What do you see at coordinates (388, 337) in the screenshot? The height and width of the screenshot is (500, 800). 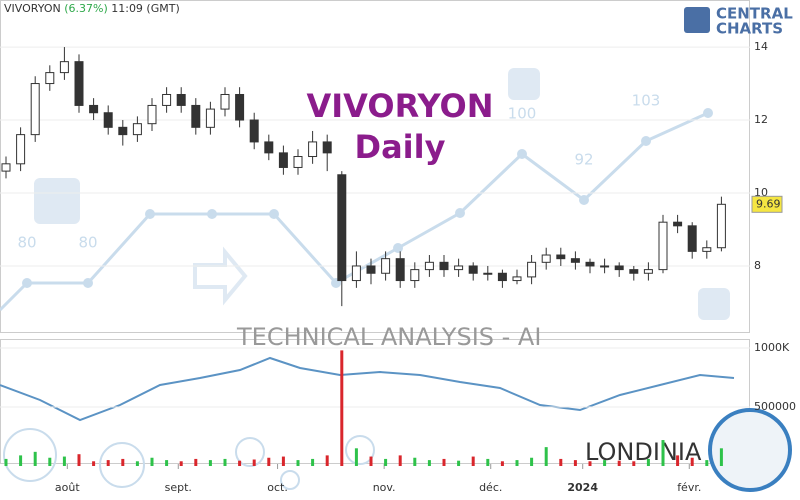 I see `watermark-analysis: TECHNICAL ANALYSIS - AI` at bounding box center [388, 337].